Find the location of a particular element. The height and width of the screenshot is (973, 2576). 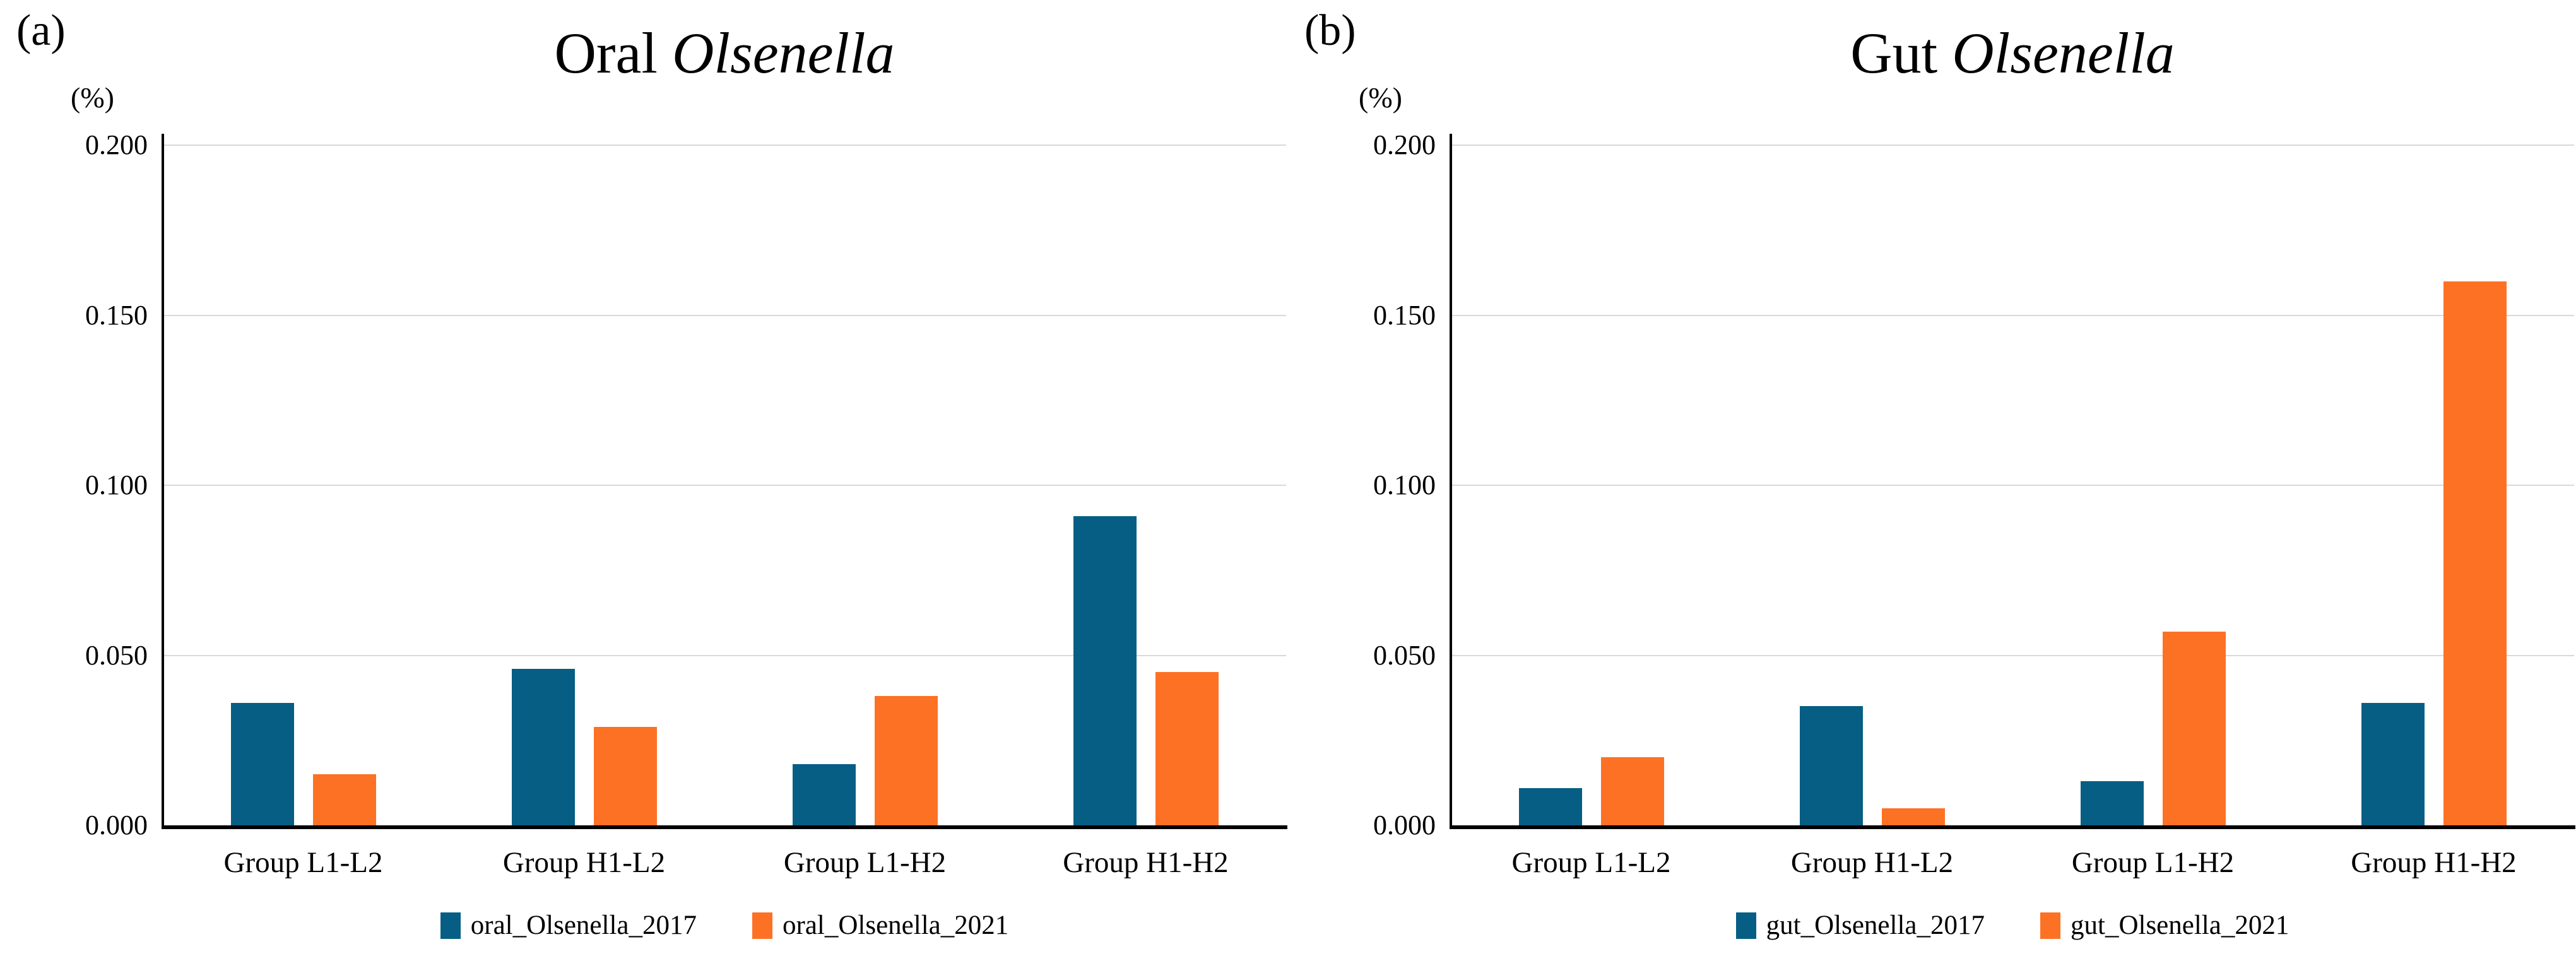

legend-item: oral_Olsenella_2021 is located at coordinates (880, 925).